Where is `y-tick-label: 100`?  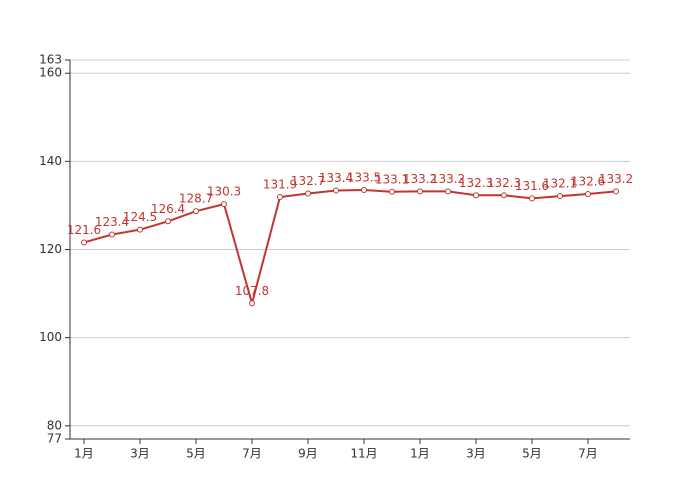
y-tick-label: 100 is located at coordinates (50, 337).